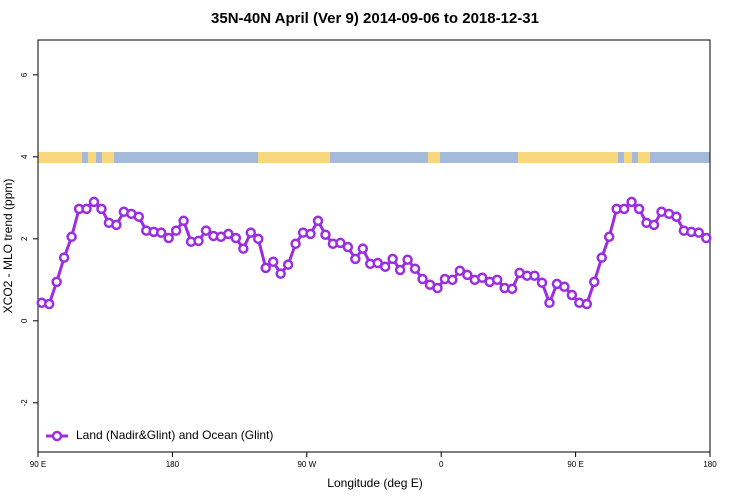 The height and width of the screenshot is (500, 750). Describe the element at coordinates (306, 464) in the screenshot. I see `x-tick-label: 90 W` at that location.